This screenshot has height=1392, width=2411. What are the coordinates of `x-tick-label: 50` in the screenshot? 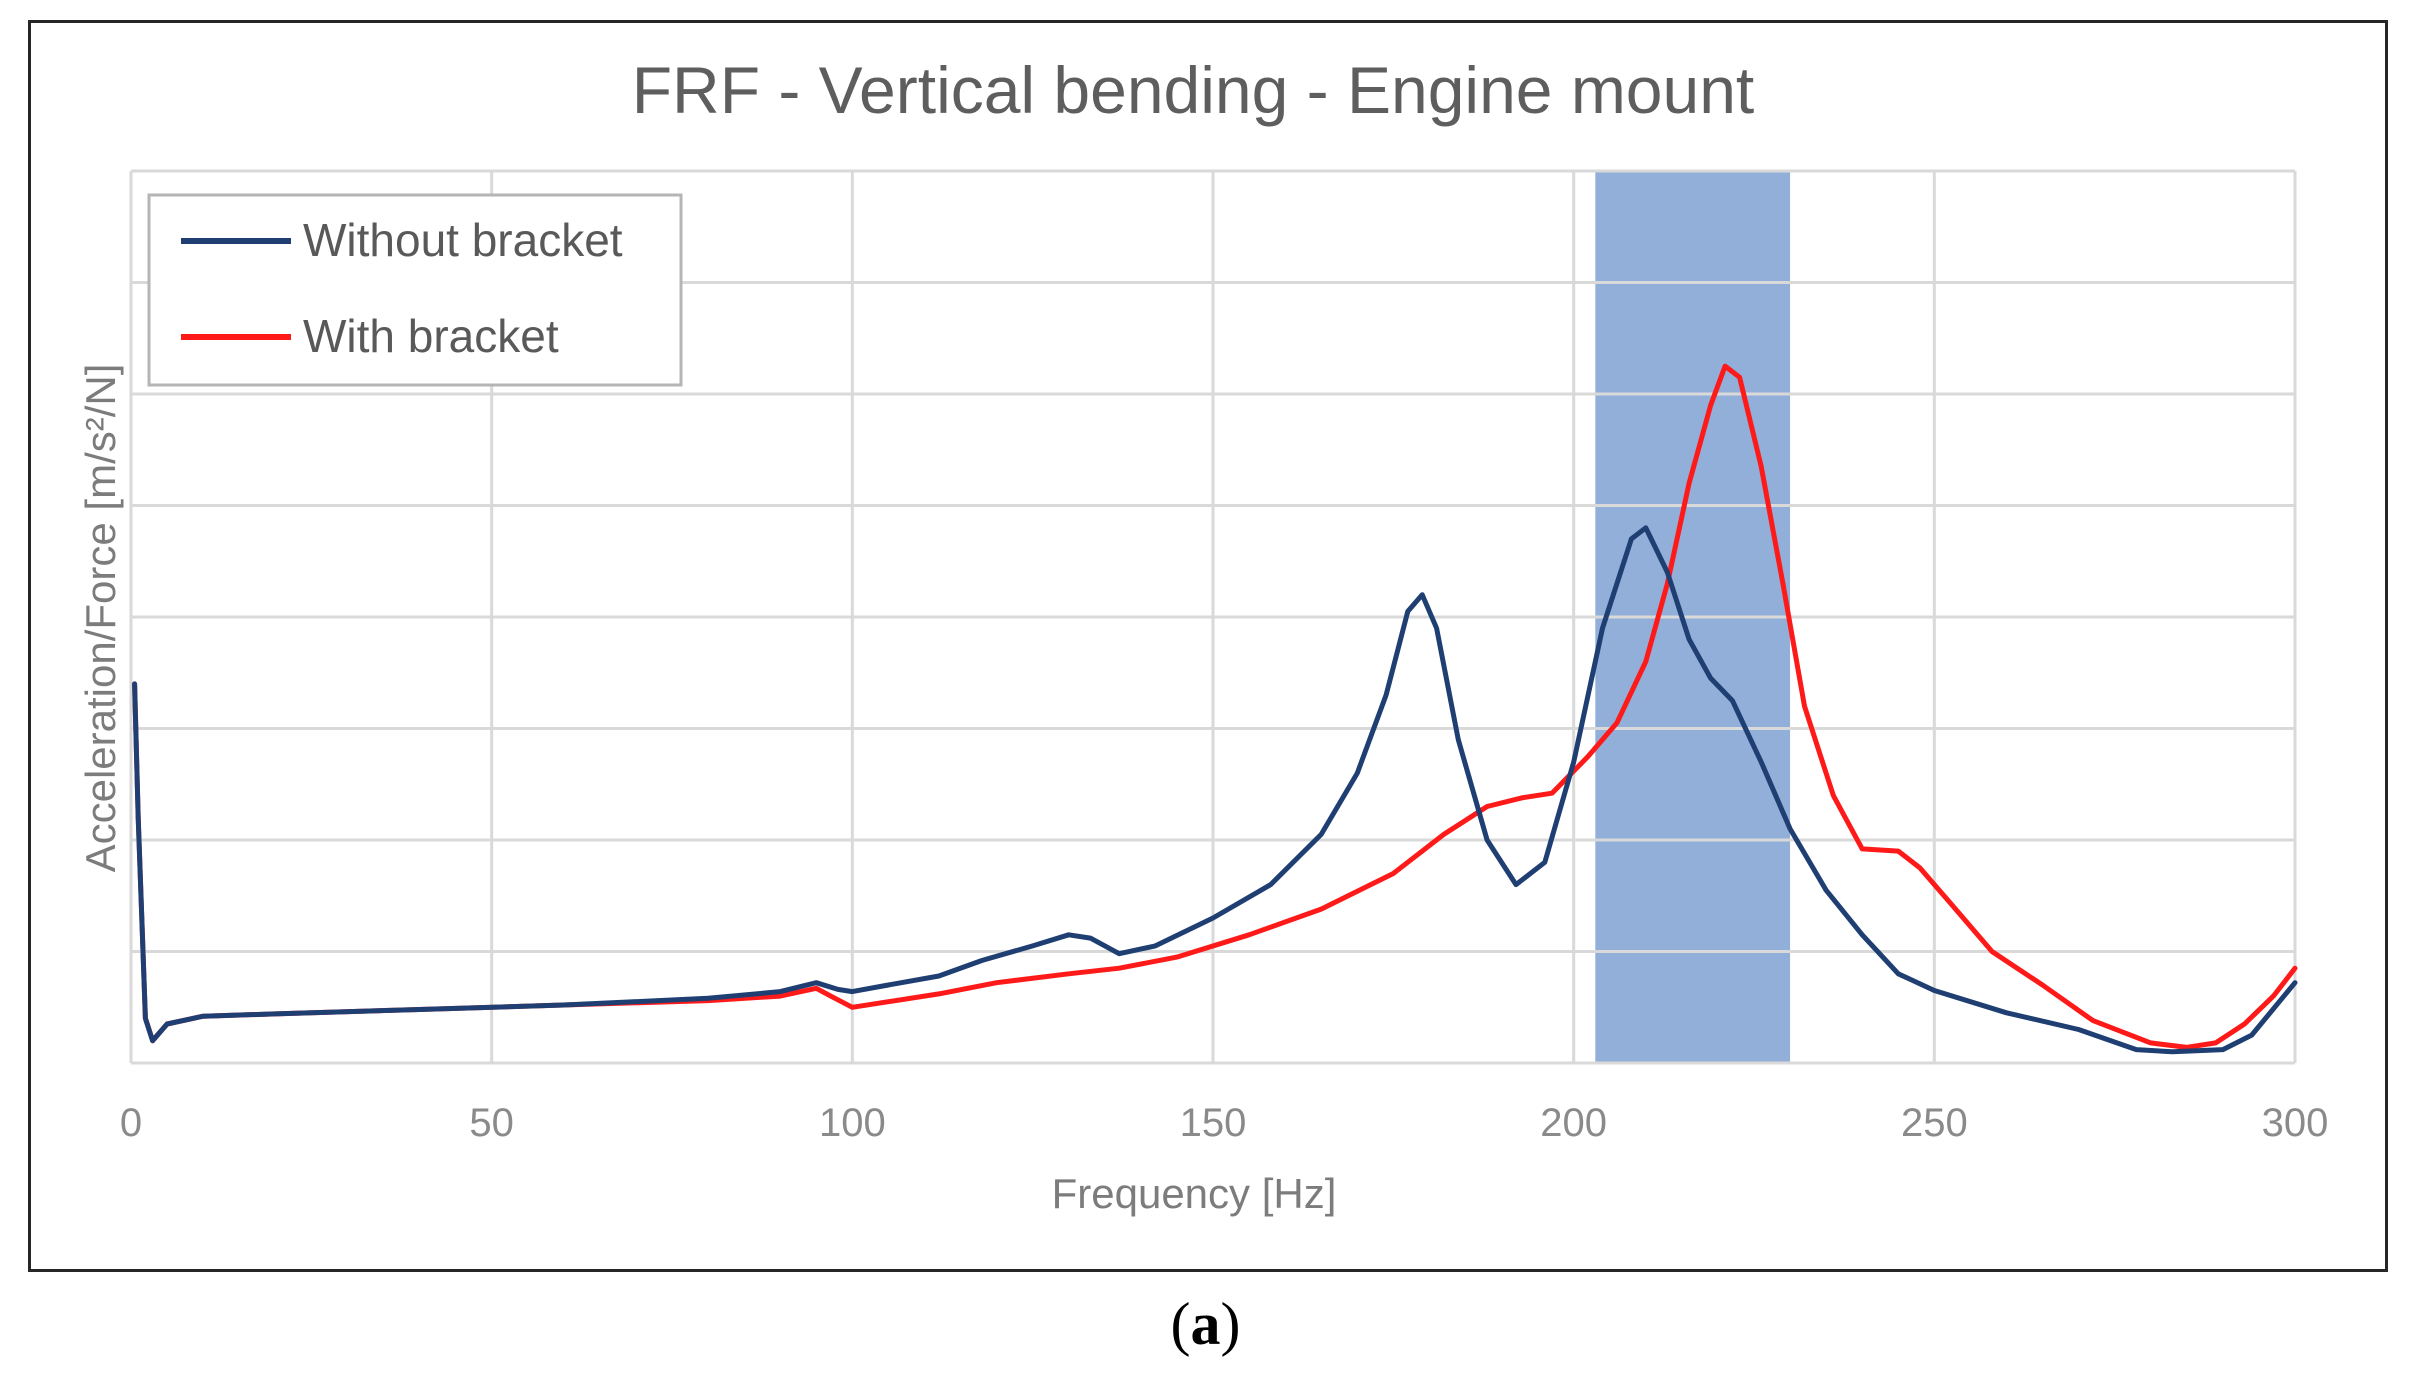 It's located at (491, 1123).